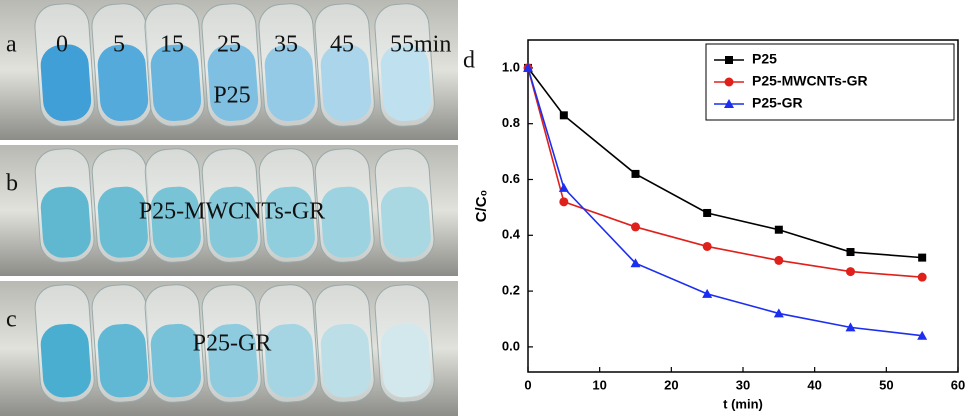  Describe the element at coordinates (527, 384) in the screenshot. I see `x-tick-label: 0` at that location.